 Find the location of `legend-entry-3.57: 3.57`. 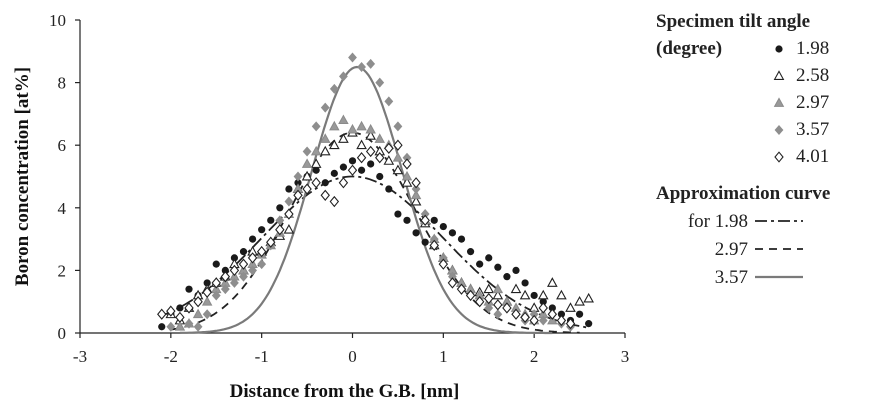

legend-entry-3.57: 3.57 is located at coordinates (819, 129).